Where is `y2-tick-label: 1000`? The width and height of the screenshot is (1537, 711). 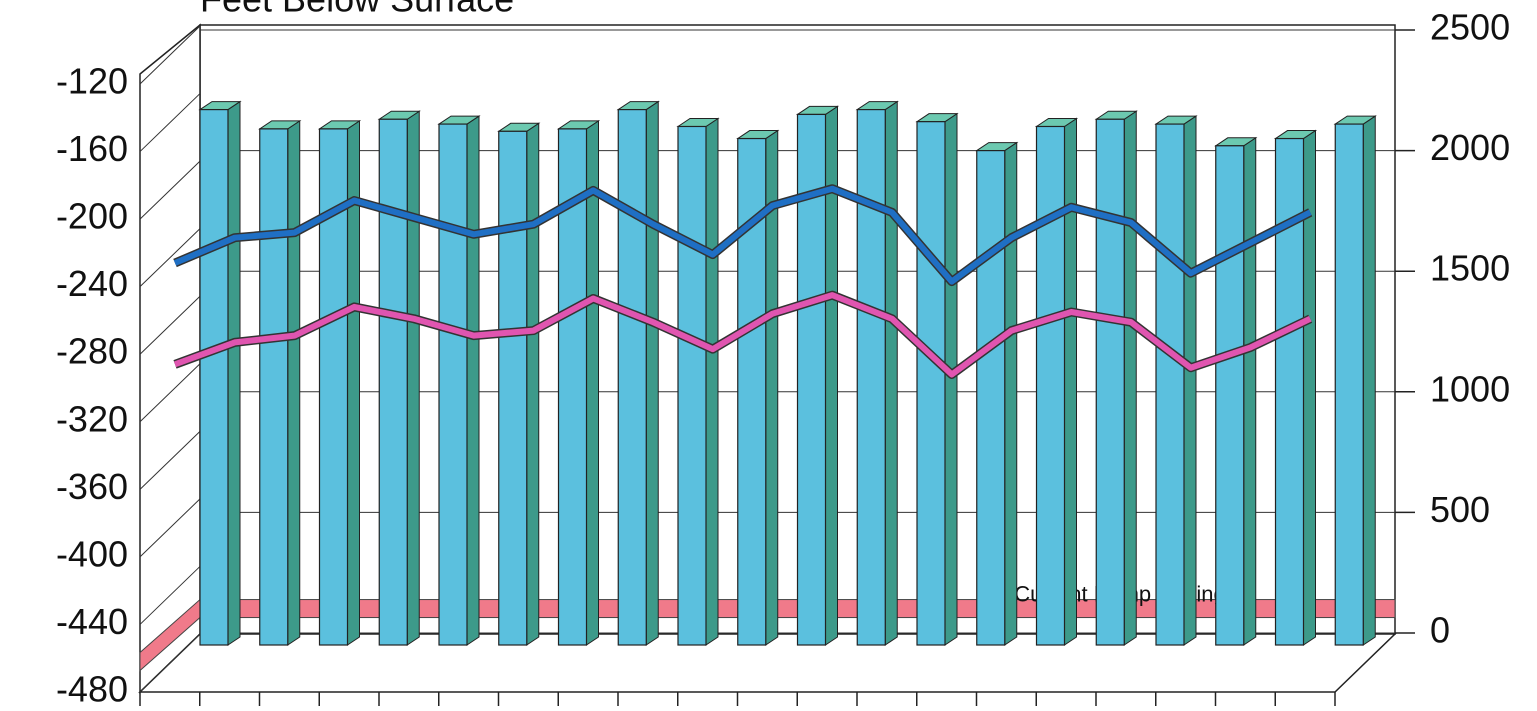 y2-tick-label: 1000 is located at coordinates (1470, 388).